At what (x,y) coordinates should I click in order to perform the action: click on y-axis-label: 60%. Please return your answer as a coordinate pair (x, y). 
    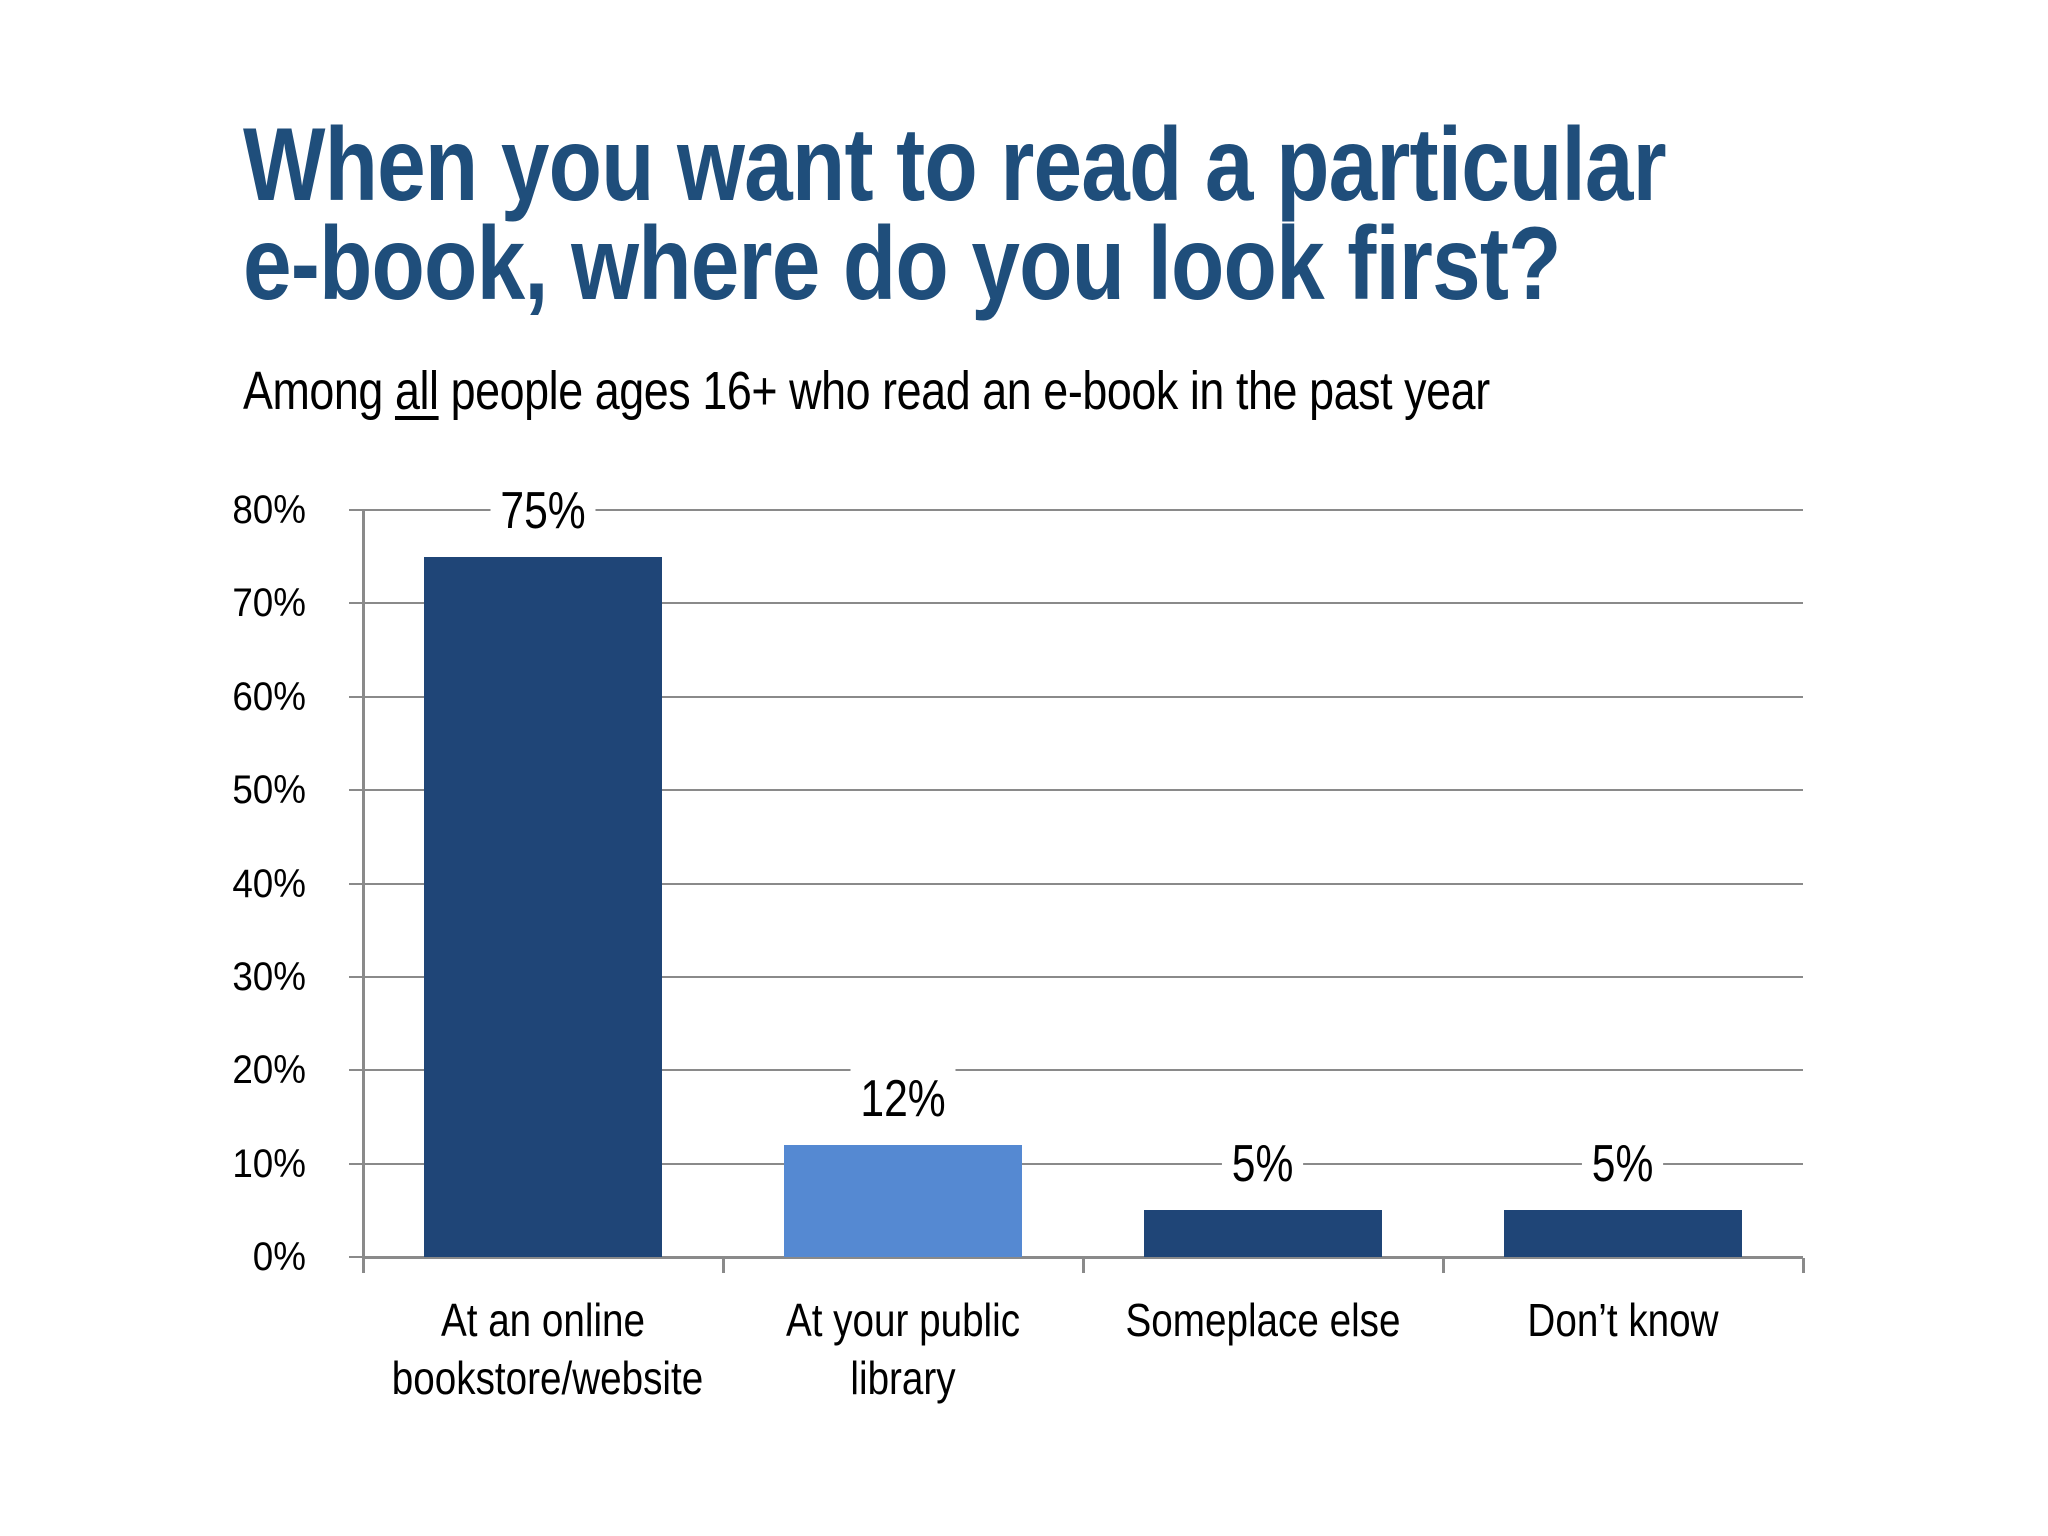
    Looking at the image, I should click on (269, 696).